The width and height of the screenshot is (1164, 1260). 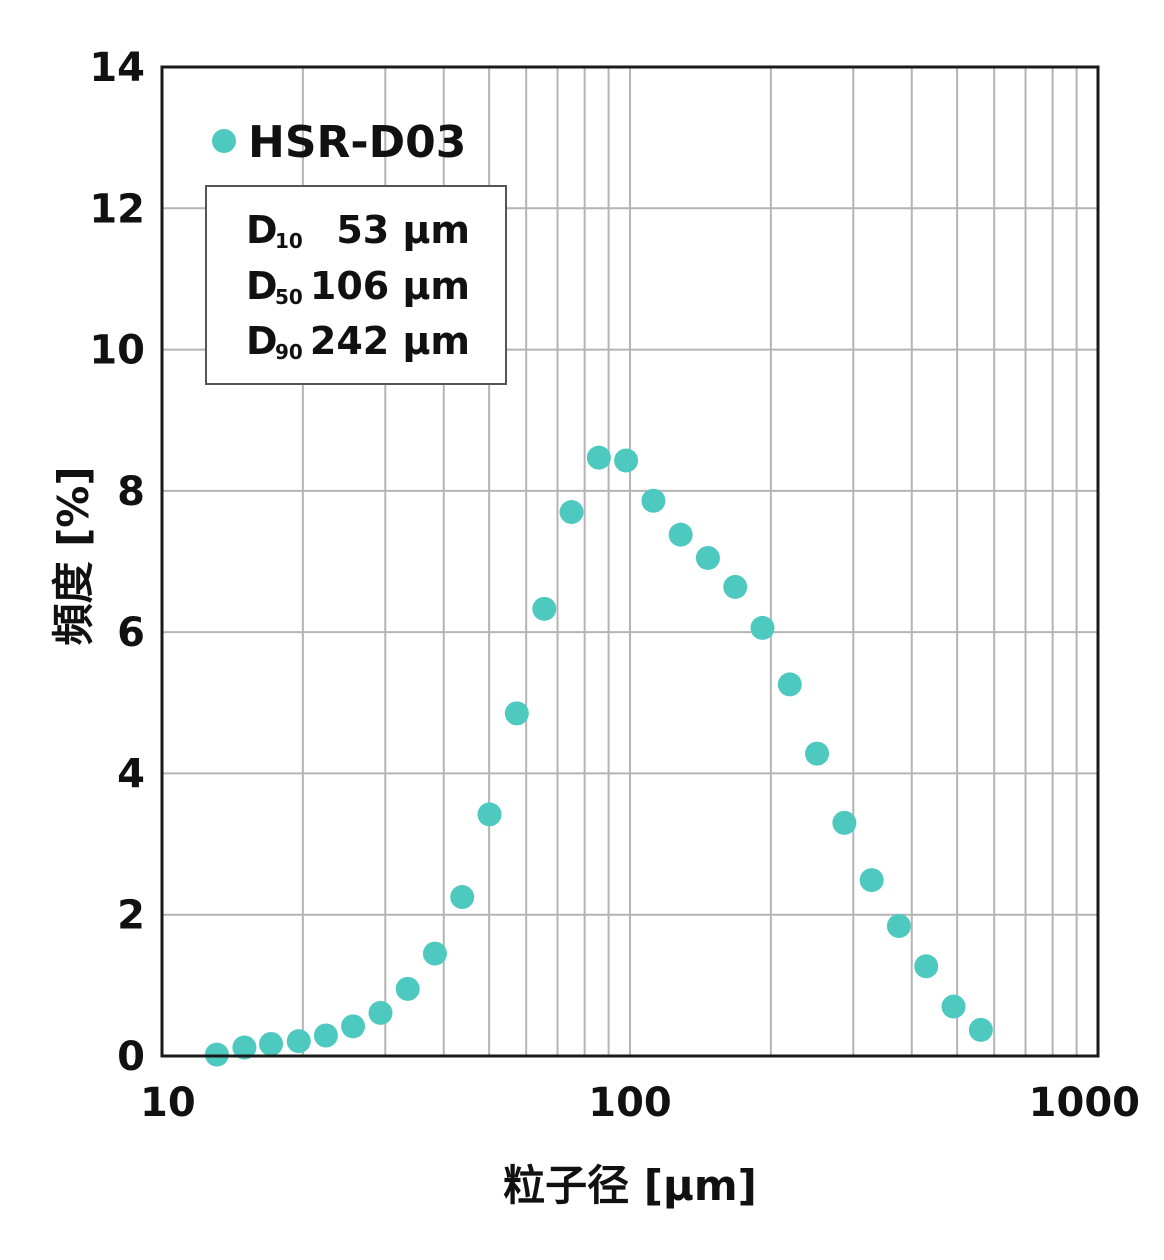 I want to click on stats-row-value: 242 µm, so click(x=390, y=341).